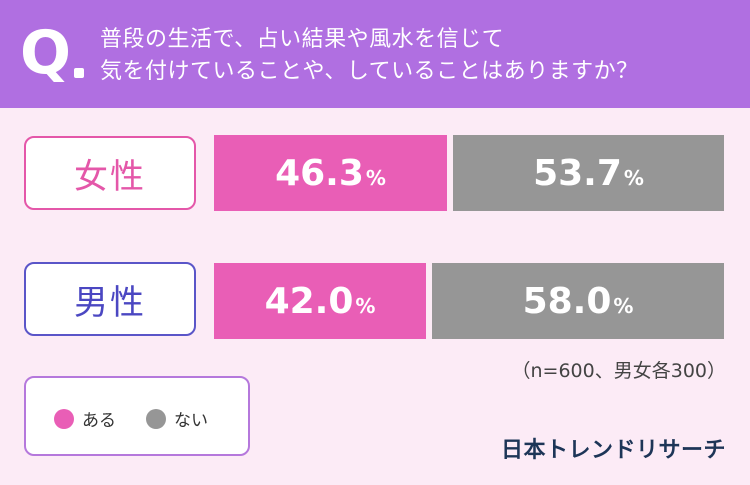 Image resolution: width=750 pixels, height=485 pixels. I want to click on question-mark: Q, so click(46, 53).